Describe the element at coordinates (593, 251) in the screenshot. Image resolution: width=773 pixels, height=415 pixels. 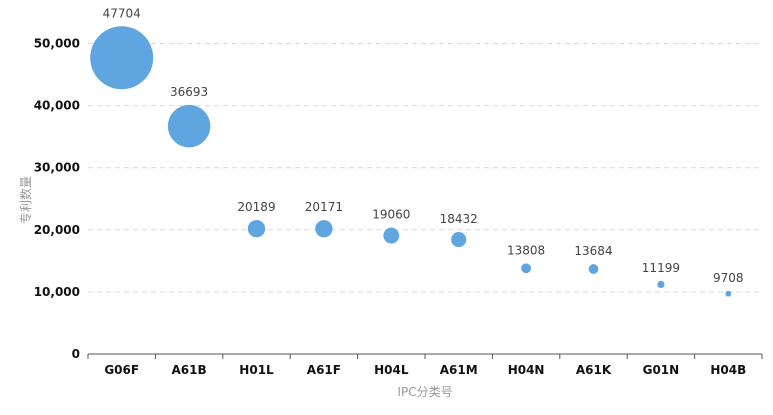
I see `value-label-a61k: 13684` at that location.